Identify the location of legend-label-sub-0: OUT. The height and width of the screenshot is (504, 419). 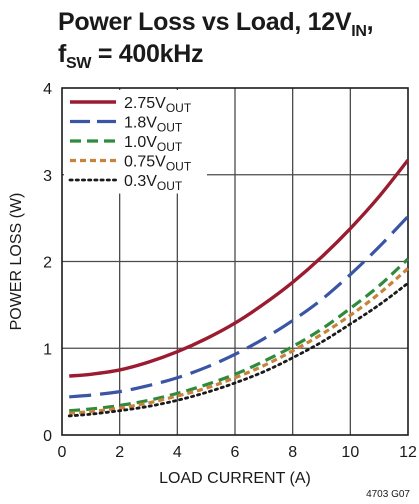
(179, 108).